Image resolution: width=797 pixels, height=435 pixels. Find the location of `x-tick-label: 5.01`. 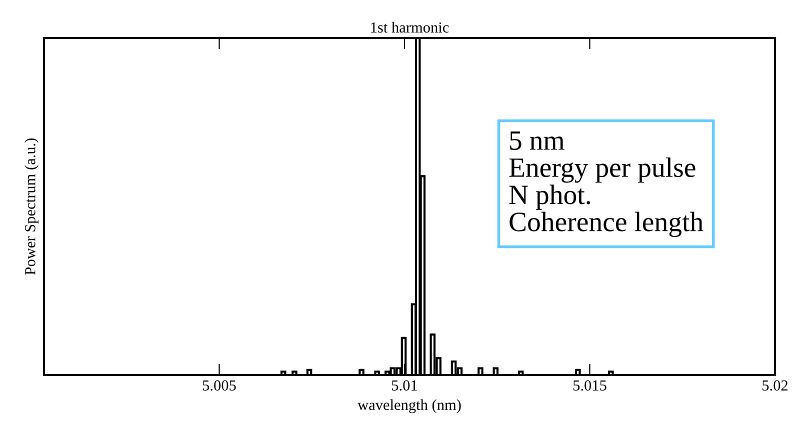

x-tick-label: 5.01 is located at coordinates (404, 385).